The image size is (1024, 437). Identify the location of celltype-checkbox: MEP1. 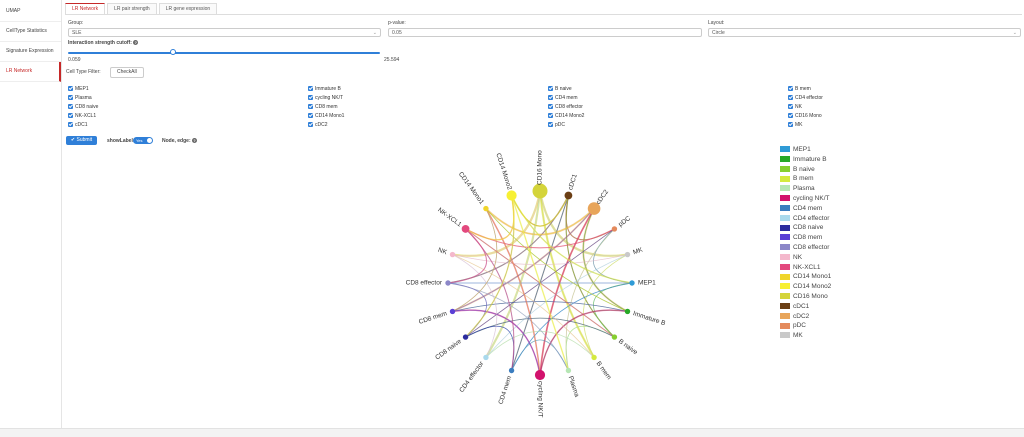
(78, 89).